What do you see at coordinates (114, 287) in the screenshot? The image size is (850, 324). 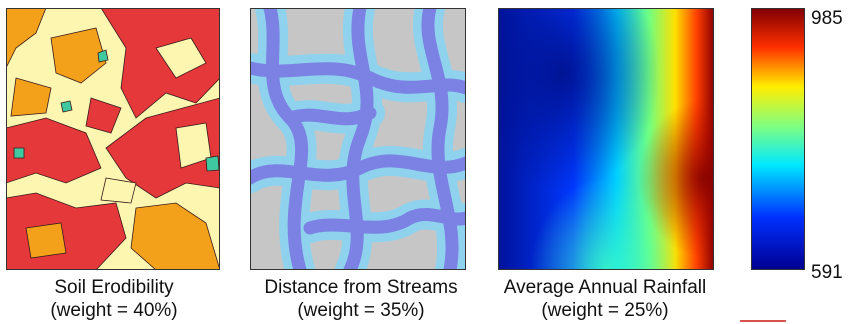 I see `soil-title: Soil Erodibility` at bounding box center [114, 287].